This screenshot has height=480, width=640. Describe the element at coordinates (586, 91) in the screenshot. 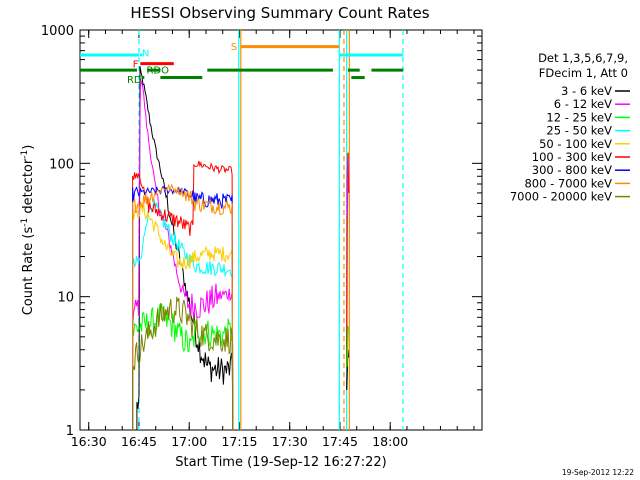

I see `legend-label-3-6-kev: 3 - 6 keV` at that location.